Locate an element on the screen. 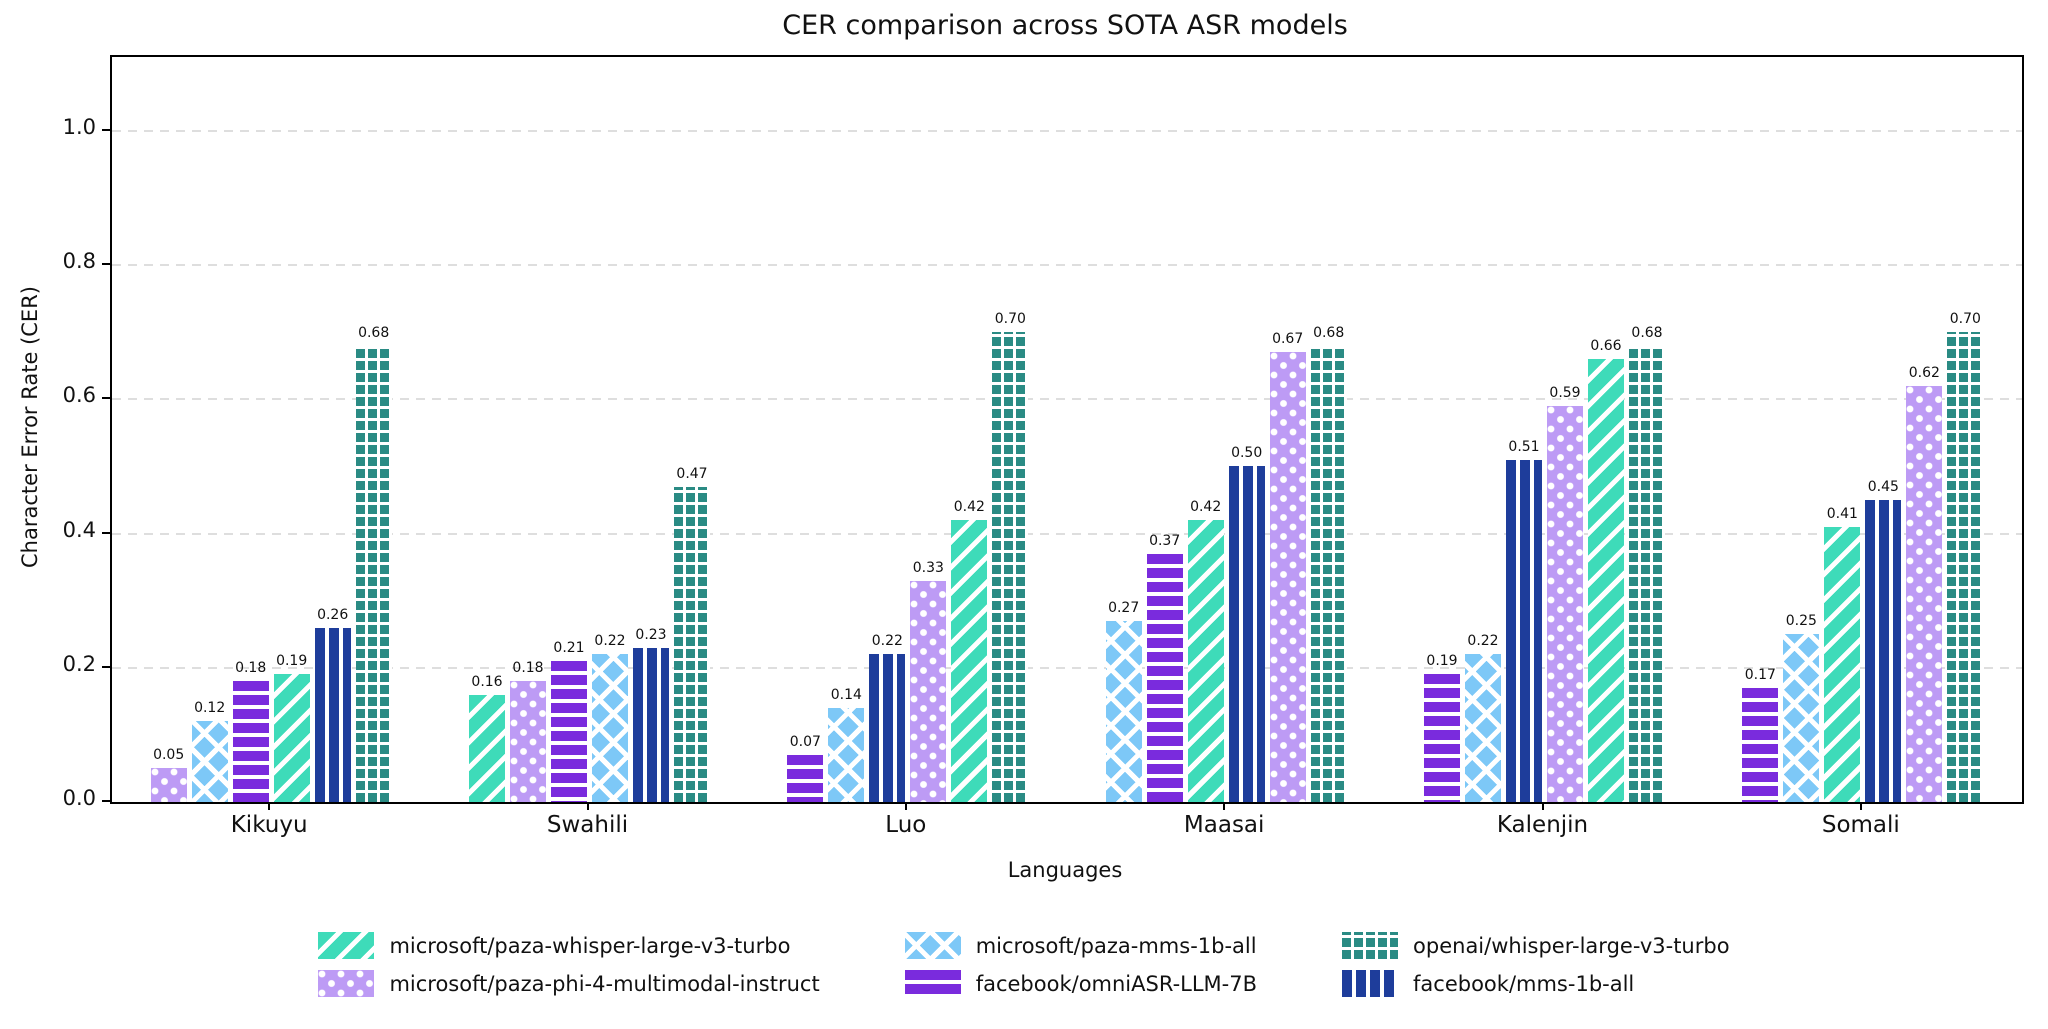 This screenshot has width=2048, height=1029. legend-item: microsoft/paza-mms-1b-all is located at coordinates (1080, 945).